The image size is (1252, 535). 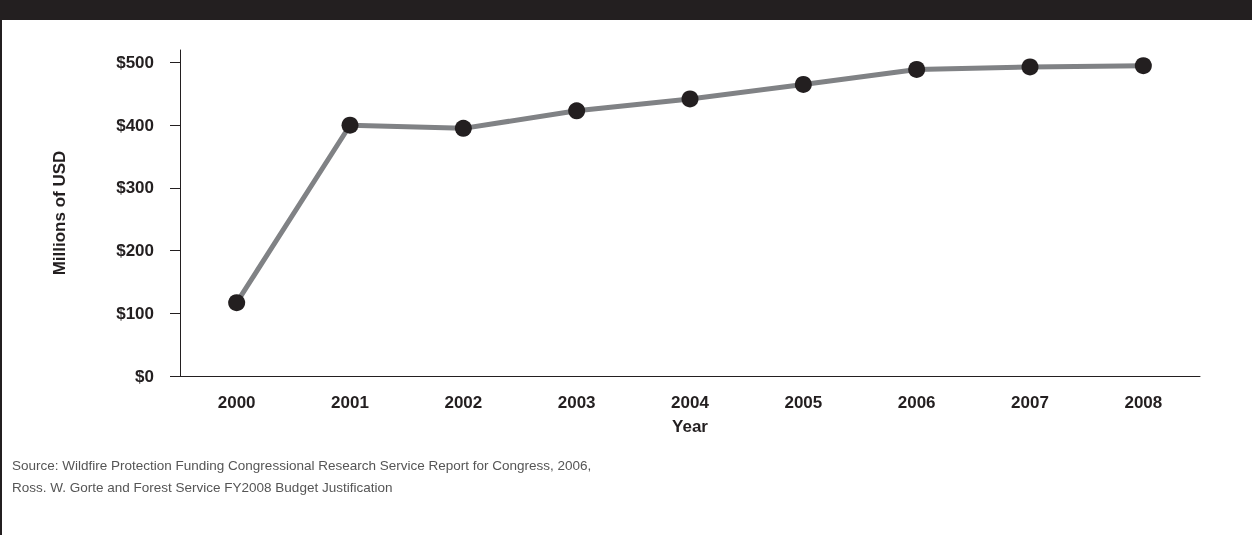 I want to click on source-note: Source: Wildfire Protection Funding Congressional Research Service Report for Congress, 2006, Ross. W. Gorte and Forest Service FY2008 Budget Justification, so click(x=302, y=477).